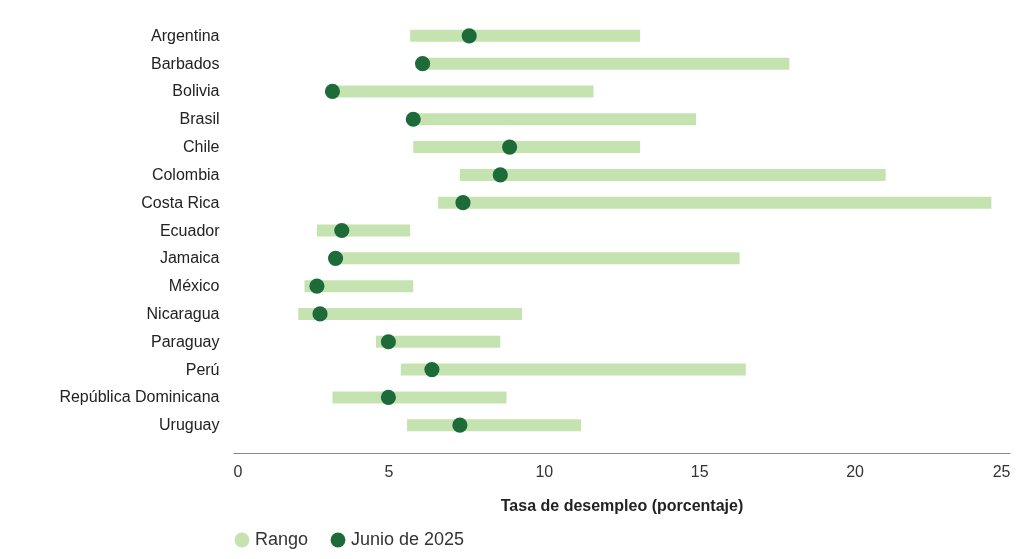 The image size is (1026, 559). Describe the element at coordinates (189, 425) in the screenshot. I see `y-tick-label: Uruguay` at that location.